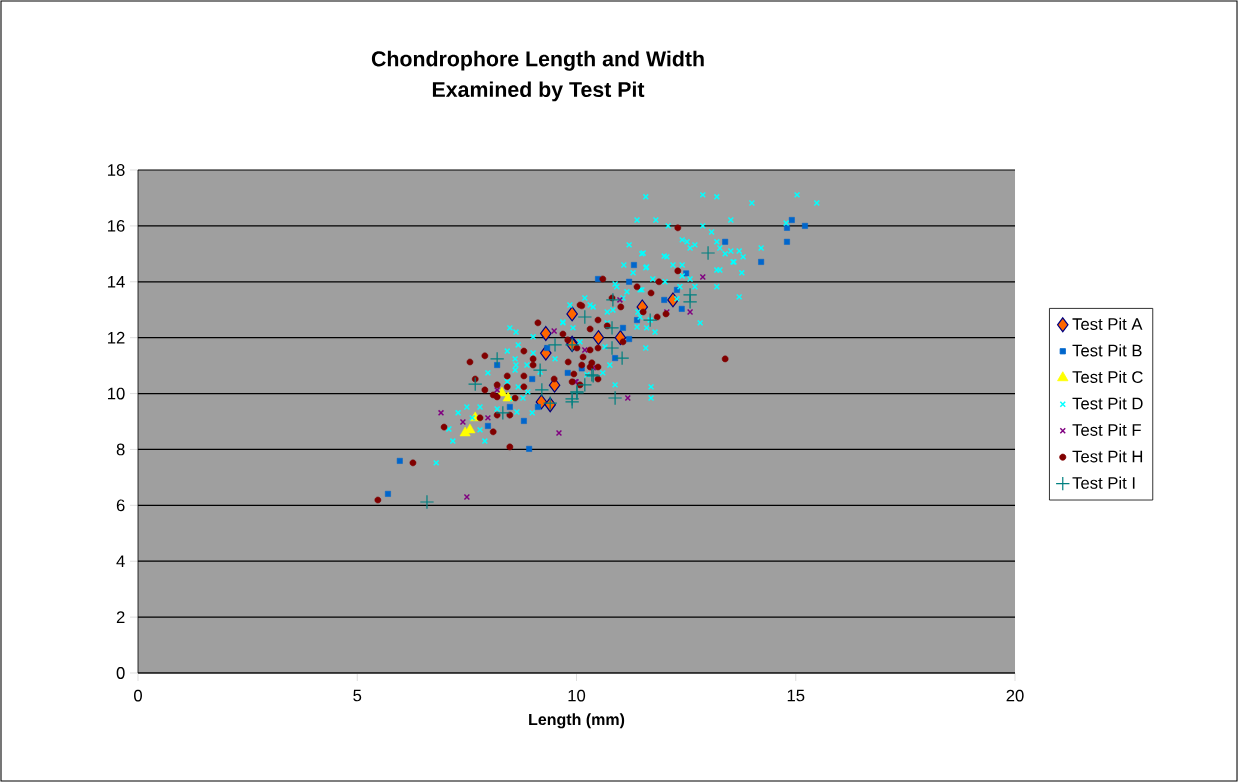  I want to click on chart-title: Chondrophore Length and Width Examined by Test Pit, so click(537, 76).